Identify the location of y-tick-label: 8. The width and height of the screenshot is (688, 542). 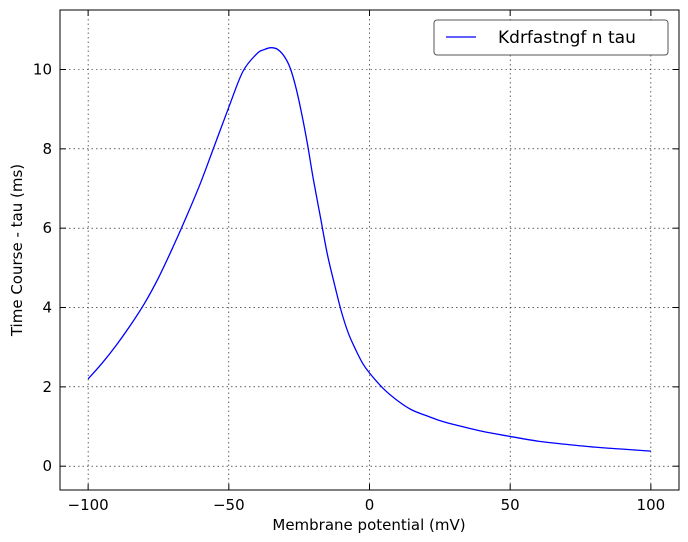
(47, 149).